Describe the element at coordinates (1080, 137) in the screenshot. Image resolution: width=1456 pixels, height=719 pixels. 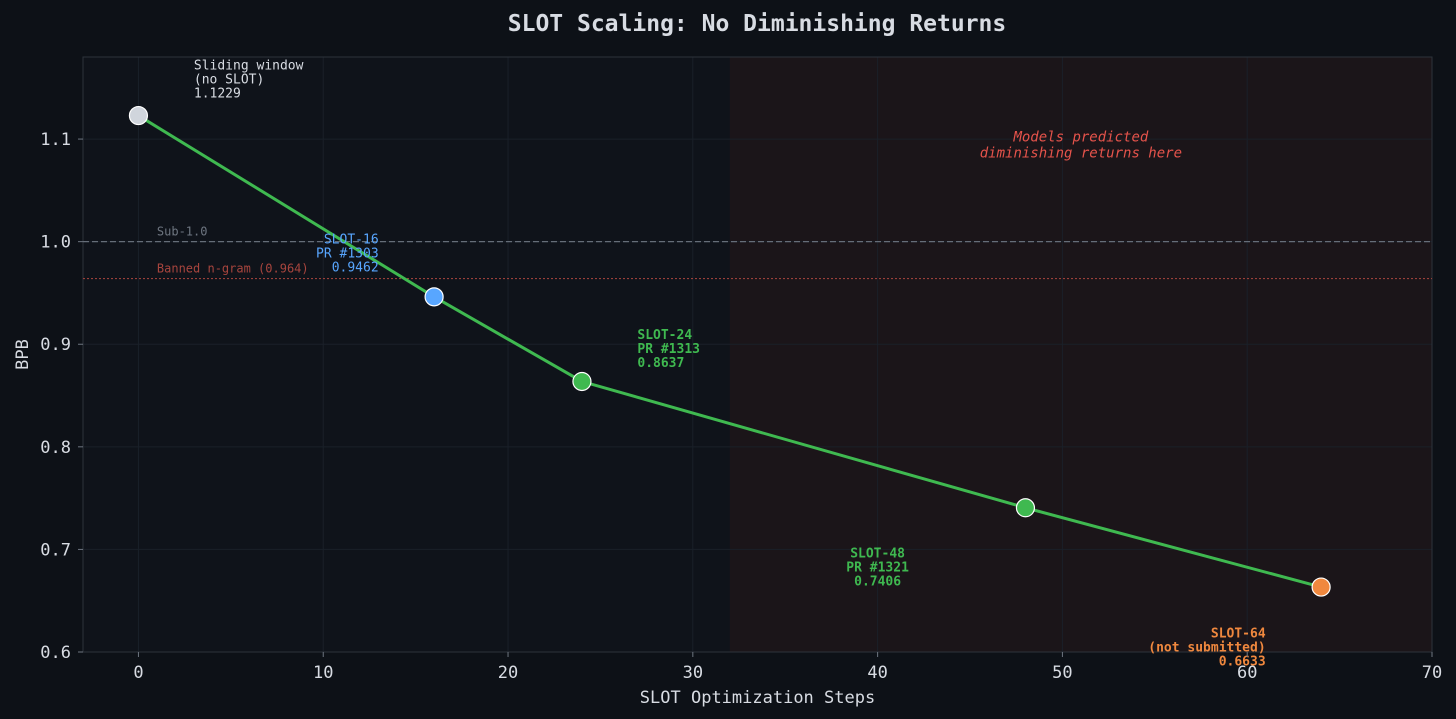
I see `region-annotation-line: Models predicted` at that location.